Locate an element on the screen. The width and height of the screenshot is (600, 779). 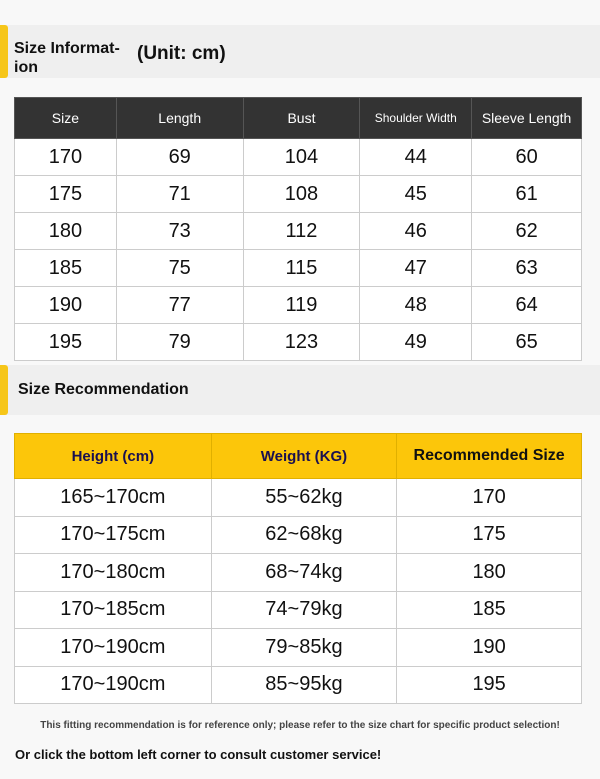
table-row: 190 77 119 48 64 is located at coordinates (298, 305).